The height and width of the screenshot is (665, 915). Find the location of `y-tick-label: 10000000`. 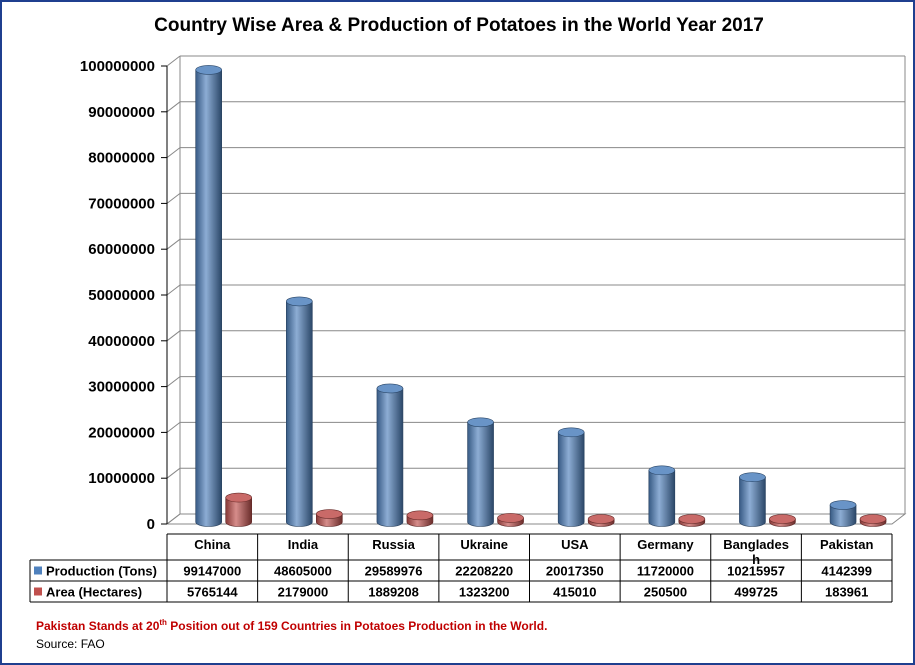

y-tick-label: 10000000 is located at coordinates (121, 478).